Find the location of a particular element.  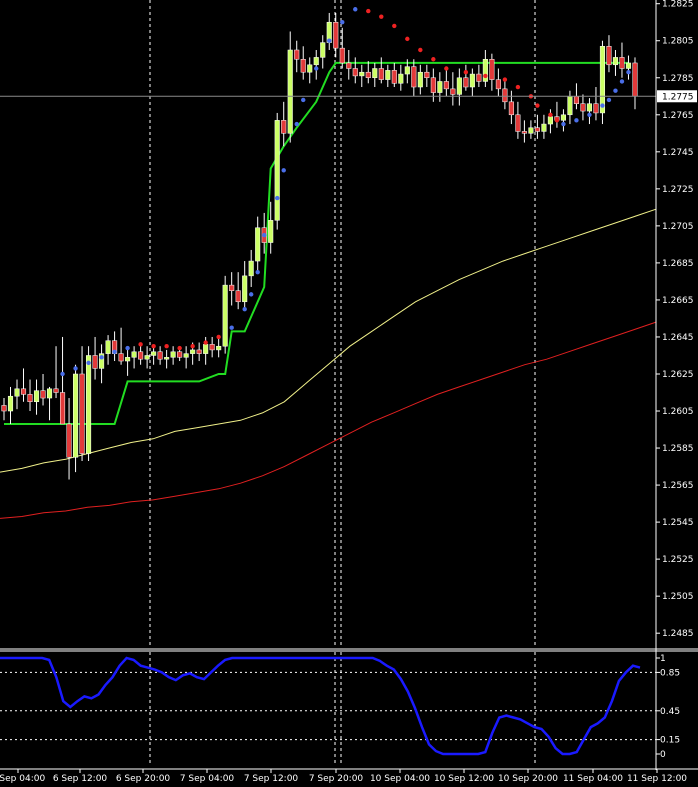

price-tick-label: 1.2585 is located at coordinates (678, 449).